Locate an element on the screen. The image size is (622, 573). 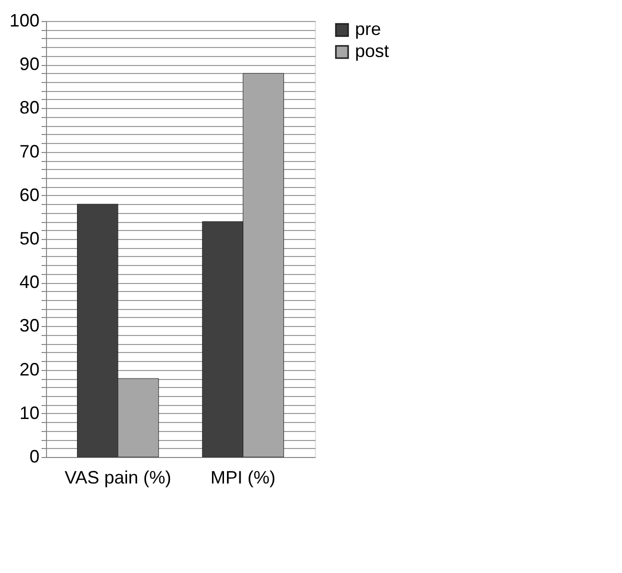
x-tick-label: VAS pain (%) is located at coordinates (118, 478).